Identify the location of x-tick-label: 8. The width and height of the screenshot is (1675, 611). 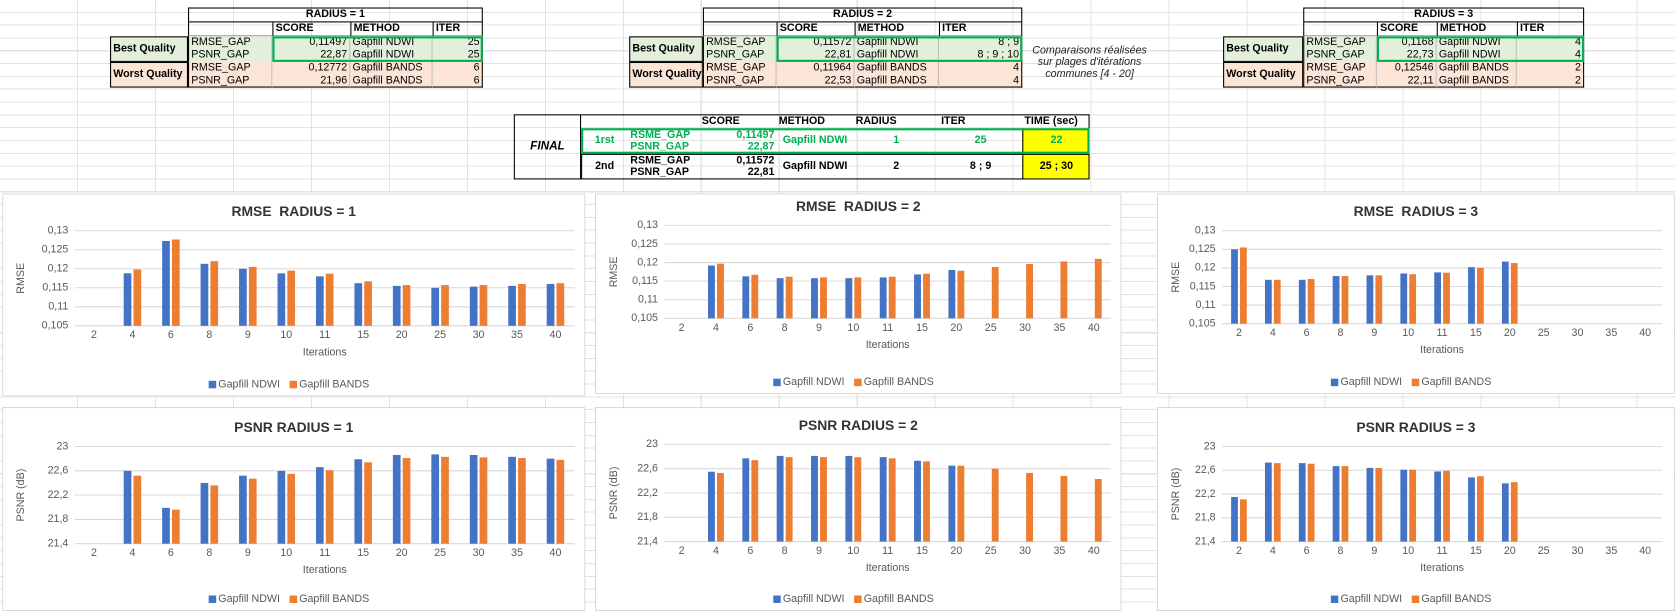
(209, 335).